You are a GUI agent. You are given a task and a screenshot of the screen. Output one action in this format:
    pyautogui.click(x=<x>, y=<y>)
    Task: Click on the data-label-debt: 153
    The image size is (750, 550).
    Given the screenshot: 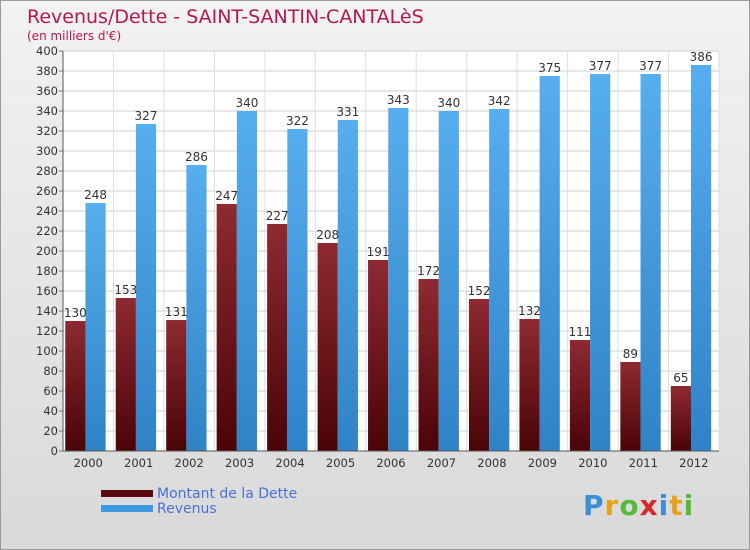 What is the action you would take?
    pyautogui.click(x=125, y=290)
    